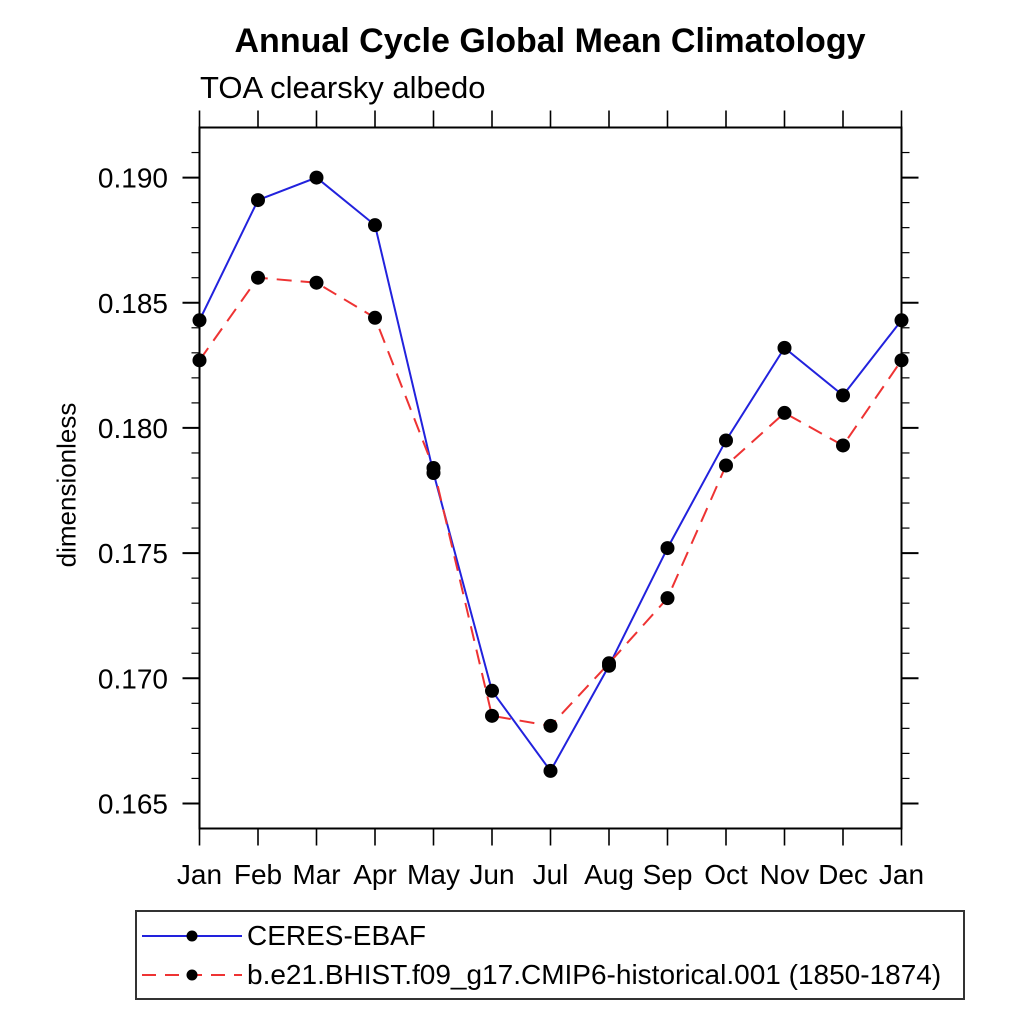  What do you see at coordinates (133, 178) in the screenshot?
I see `y-tick-label: 0.190` at bounding box center [133, 178].